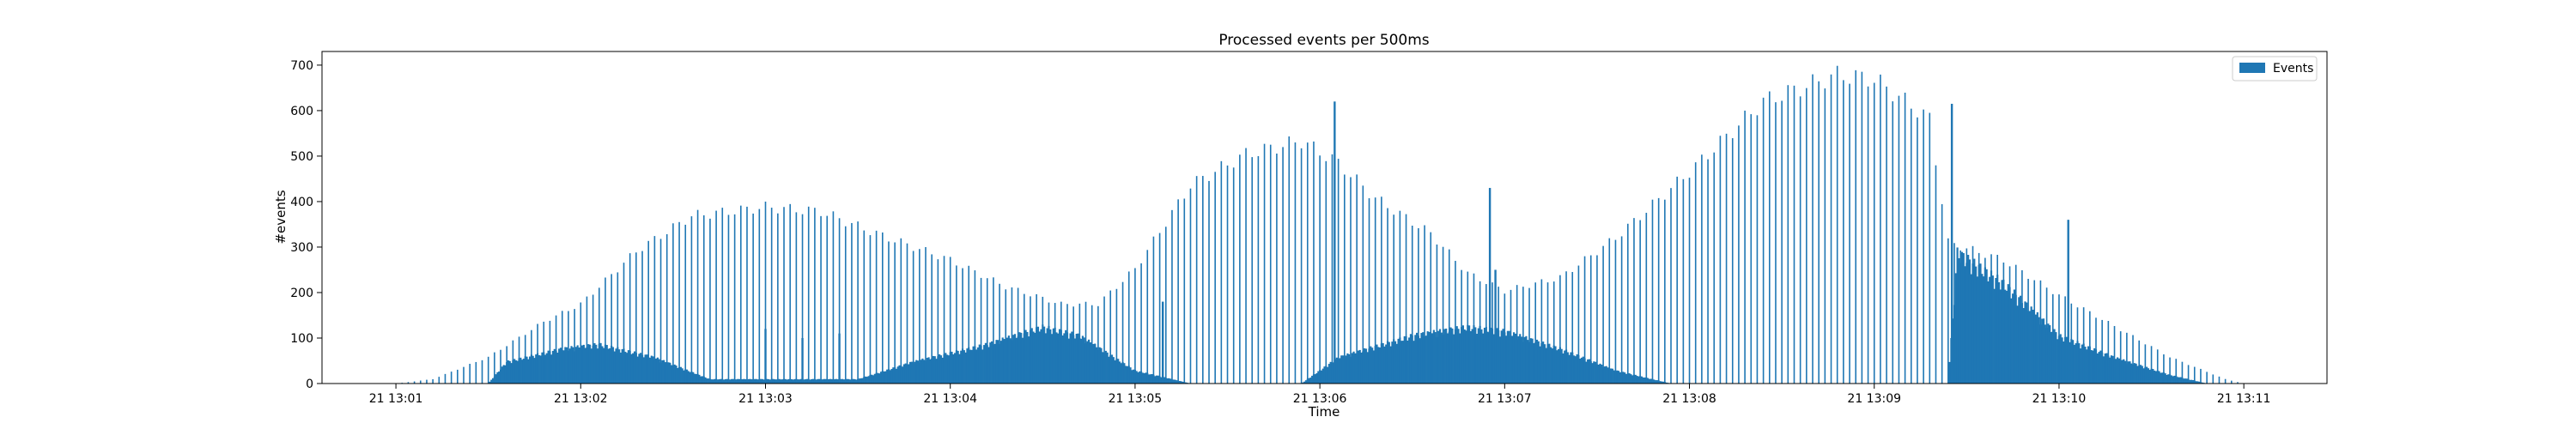 The width and height of the screenshot is (2576, 429). What do you see at coordinates (2060, 399) in the screenshot?
I see `x-tick-label: 21 13:10` at bounding box center [2060, 399].